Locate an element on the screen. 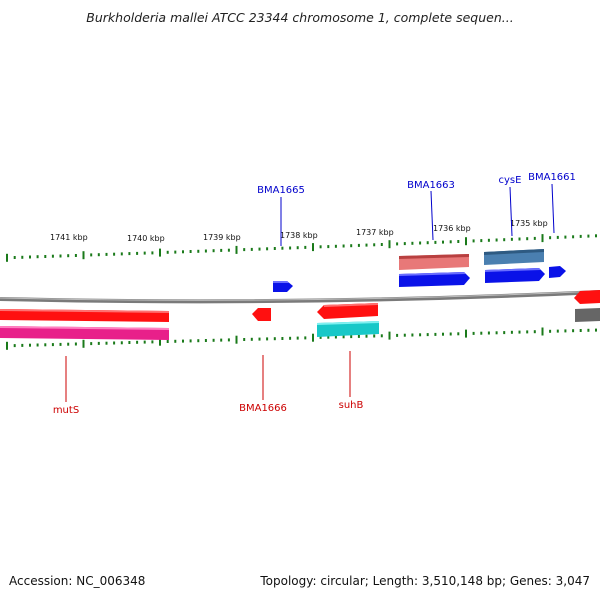  chromosome-backbone is located at coordinates (300, 297).